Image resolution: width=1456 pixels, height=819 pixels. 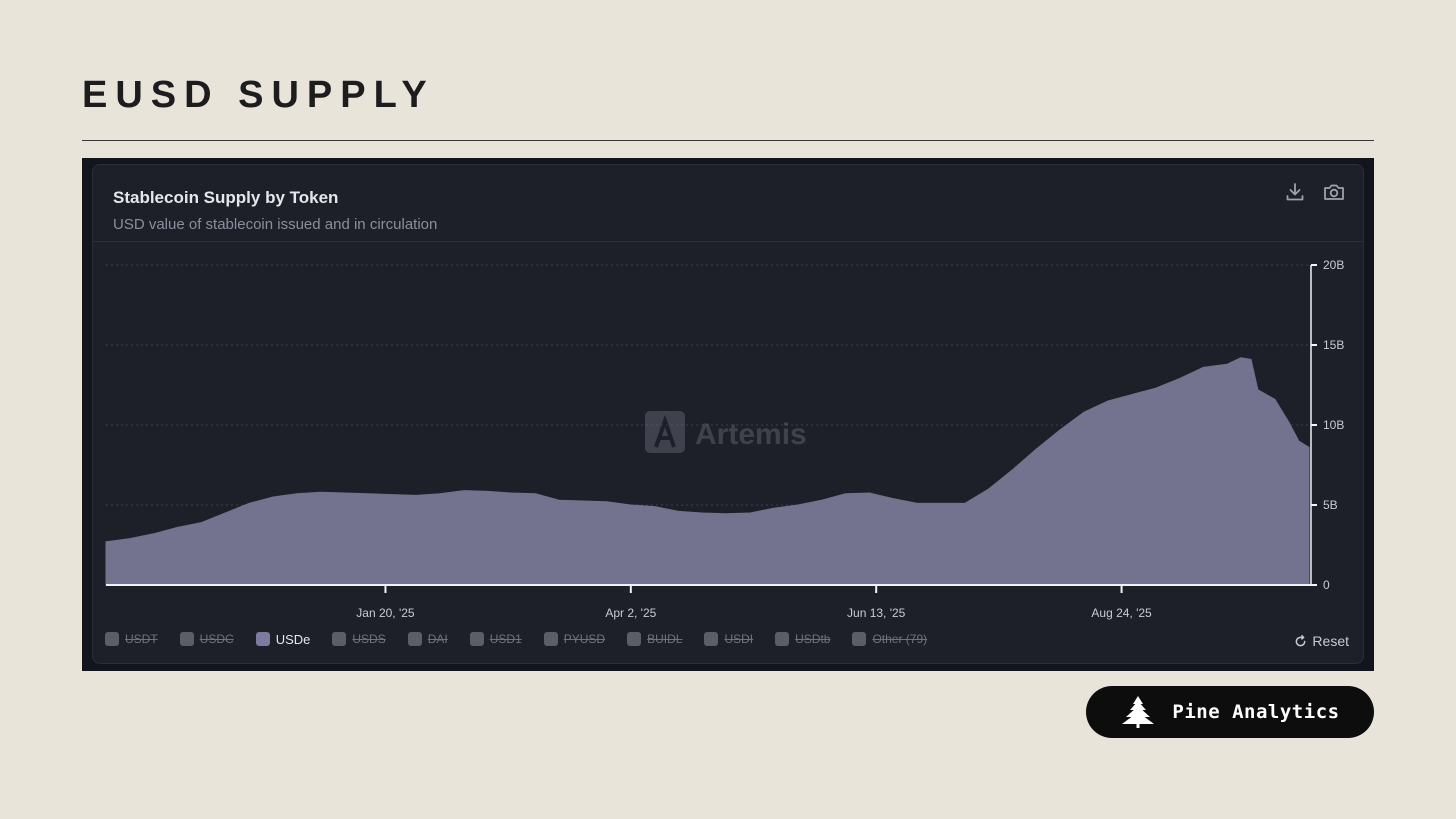 What do you see at coordinates (1121, 613) in the screenshot?
I see `x-tick-label: Aug 24, '25` at bounding box center [1121, 613].